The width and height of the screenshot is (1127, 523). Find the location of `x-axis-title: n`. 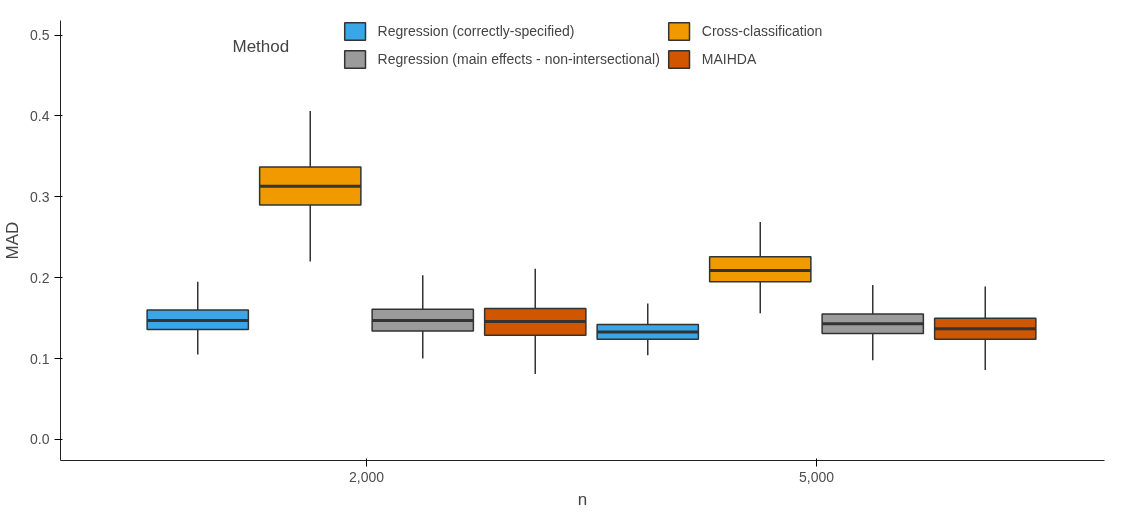

x-axis-title: n is located at coordinates (582, 499).